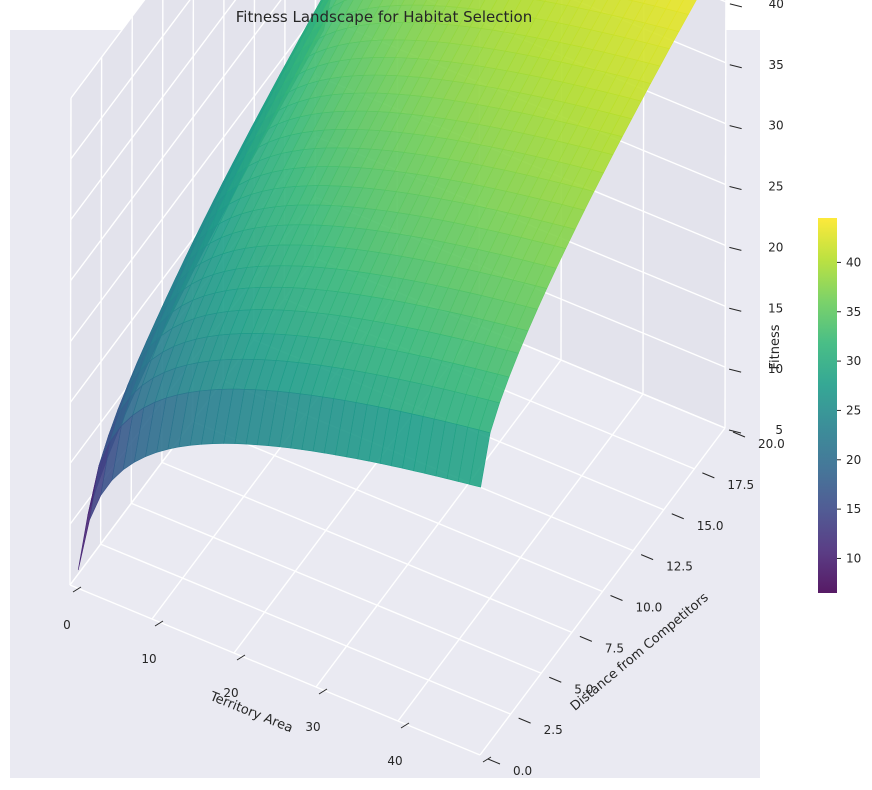 The height and width of the screenshot is (790, 872). Describe the element at coordinates (771, 444) in the screenshot. I see `y-tick-label: 20.0` at that location.